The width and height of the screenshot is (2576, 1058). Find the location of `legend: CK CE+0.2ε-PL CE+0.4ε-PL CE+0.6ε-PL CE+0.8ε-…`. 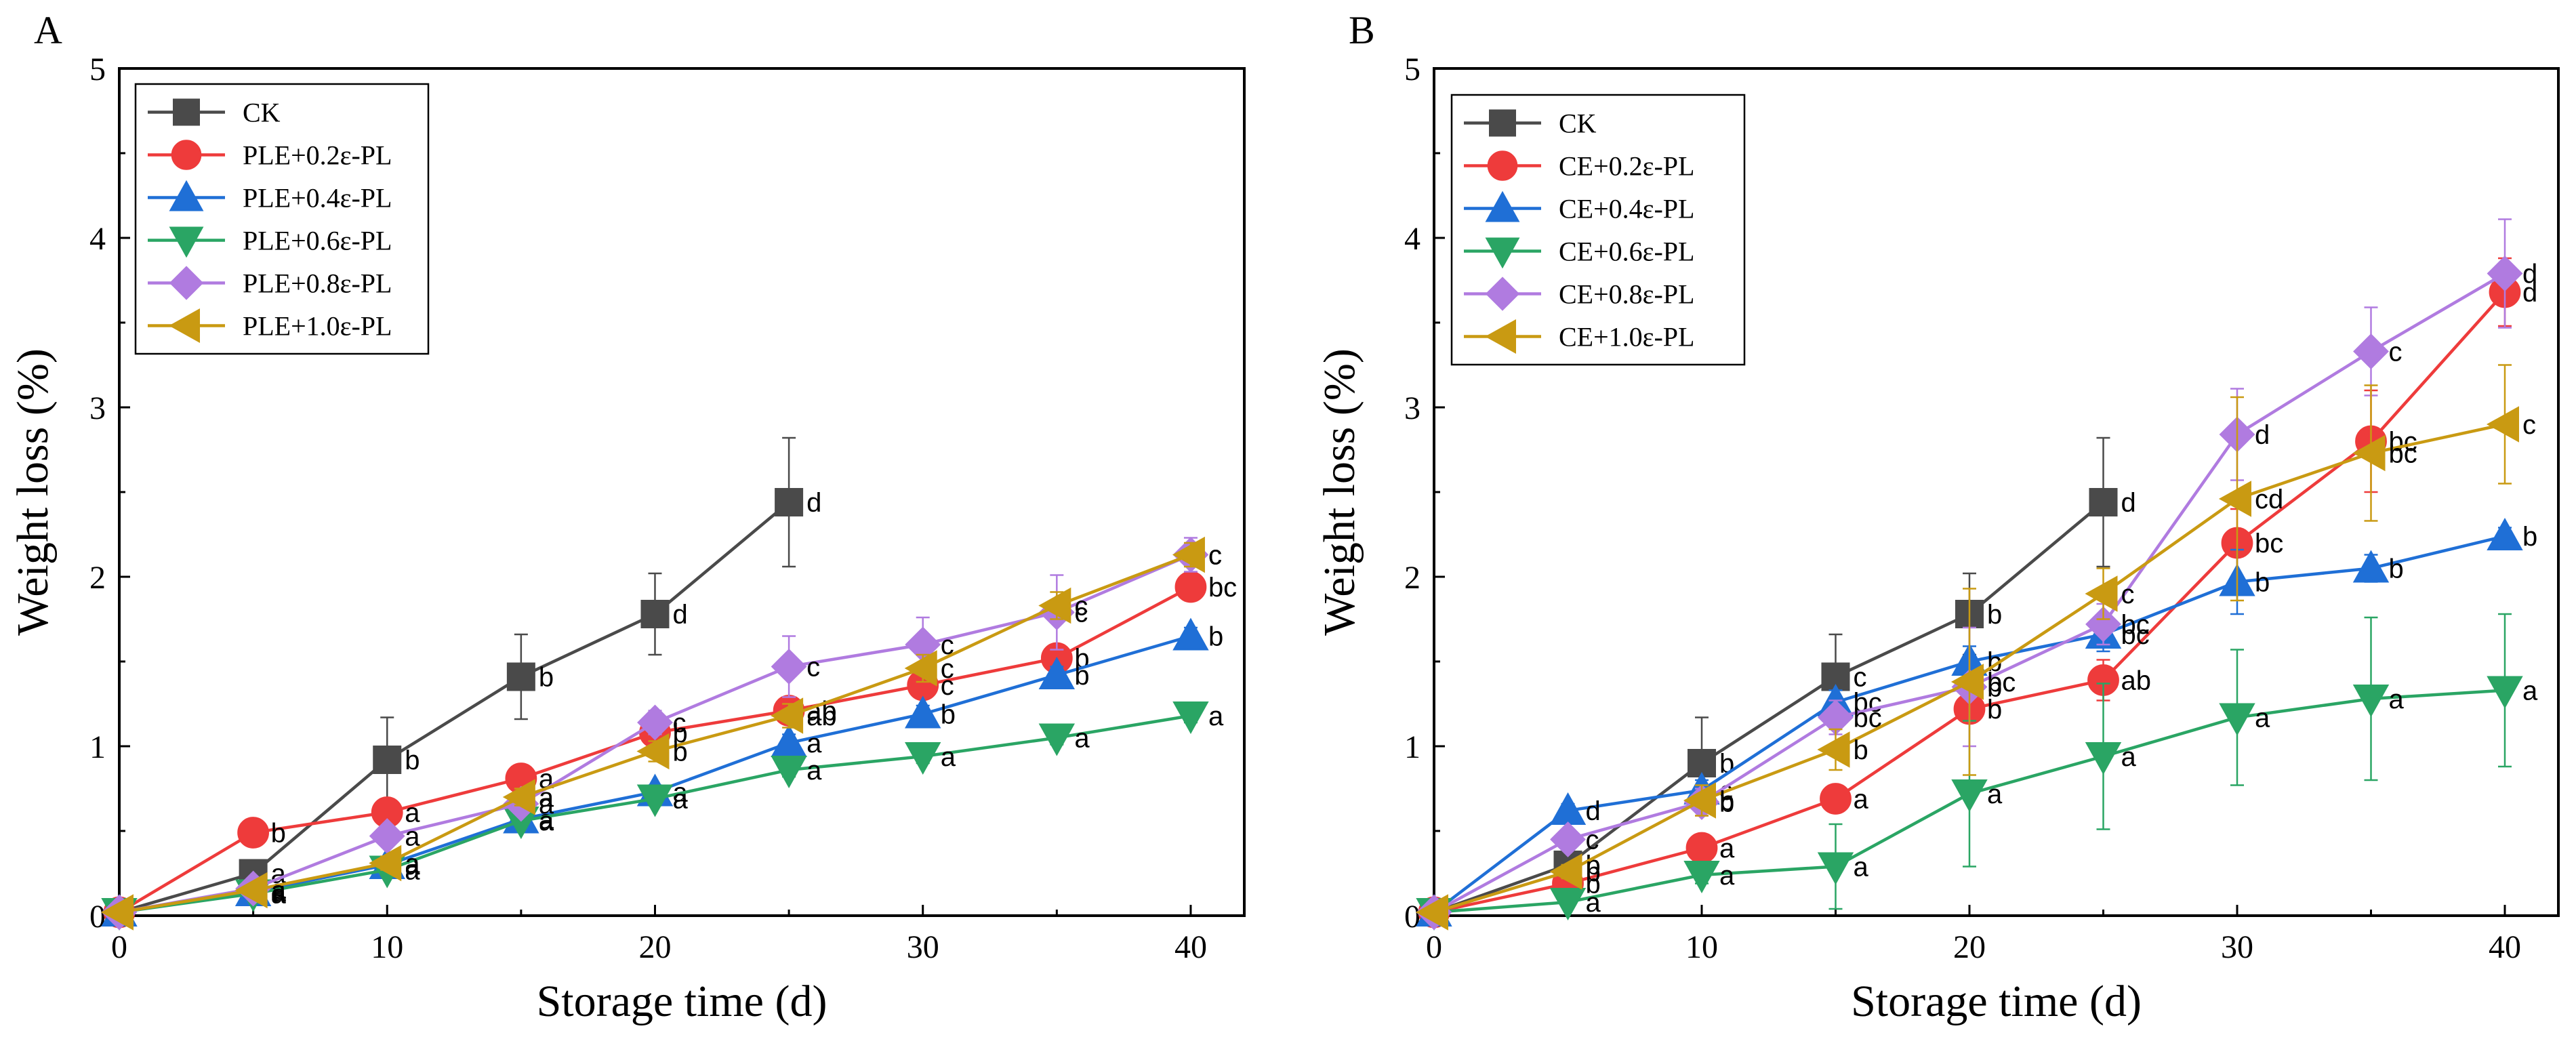

legend: CK CE+0.2ε-PL CE+0.4ε-PL CE+0.6ε-PL CE+0.8ε-… is located at coordinates (1598, 230).